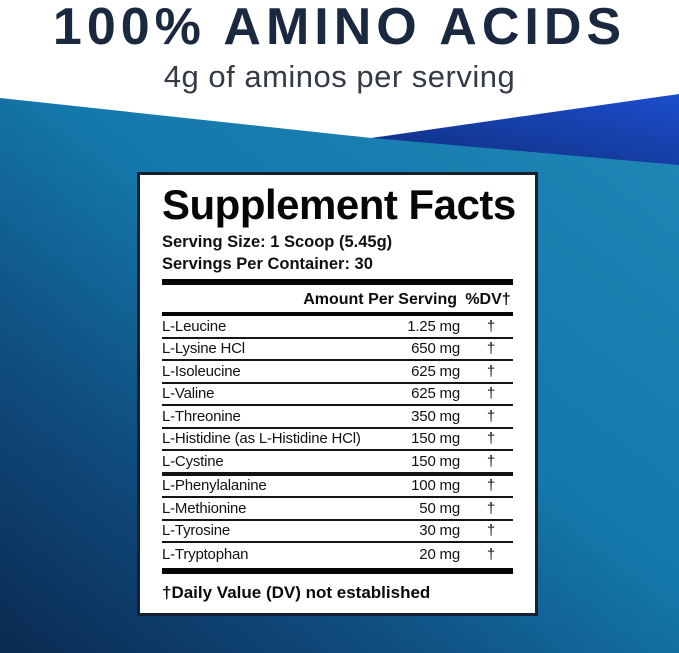  I want to click on ingredient-amount: 100 mg, so click(435, 486).